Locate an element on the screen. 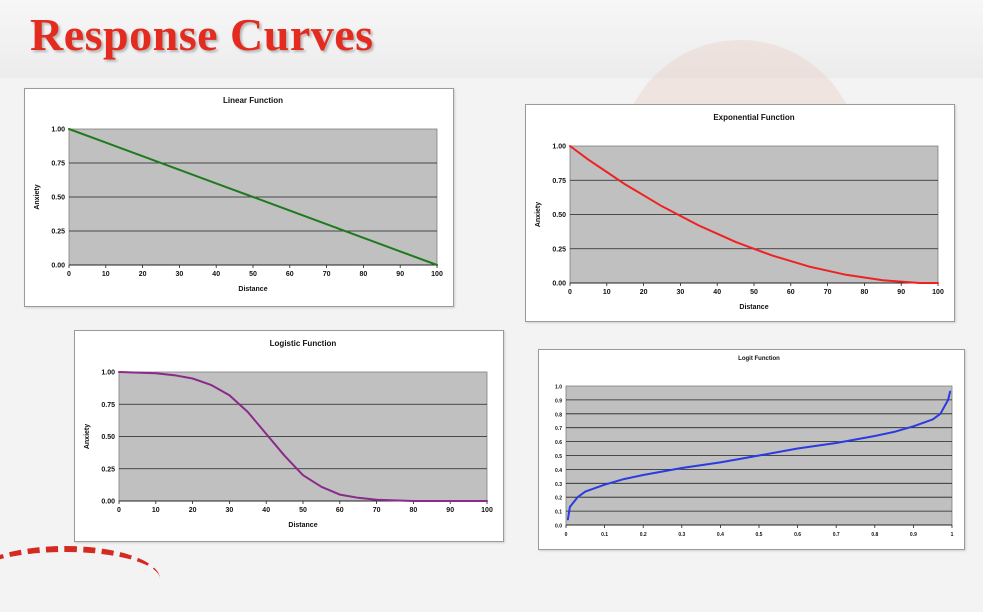 The width and height of the screenshot is (983, 612). chart-title: Exponential Function is located at coordinates (753, 117).